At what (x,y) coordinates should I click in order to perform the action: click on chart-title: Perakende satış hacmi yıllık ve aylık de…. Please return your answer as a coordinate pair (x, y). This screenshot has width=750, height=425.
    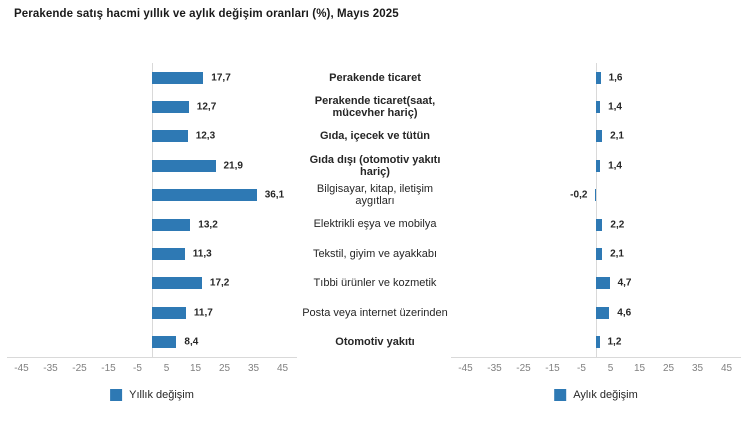
    Looking at the image, I should click on (206, 14).